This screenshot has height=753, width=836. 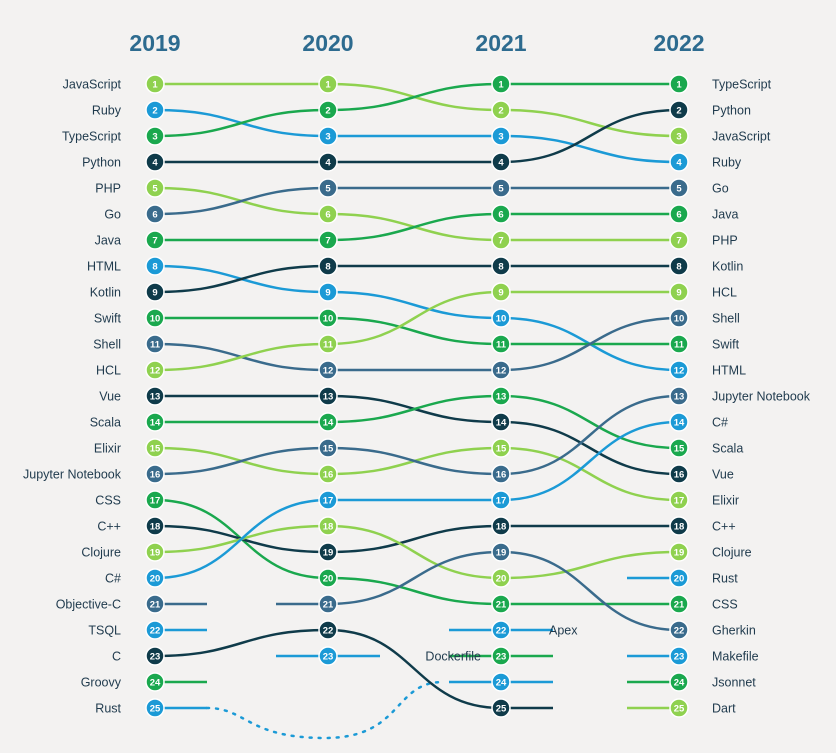 What do you see at coordinates (155, 682) in the screenshot?
I see `series-groovy-dot-2019` at bounding box center [155, 682].